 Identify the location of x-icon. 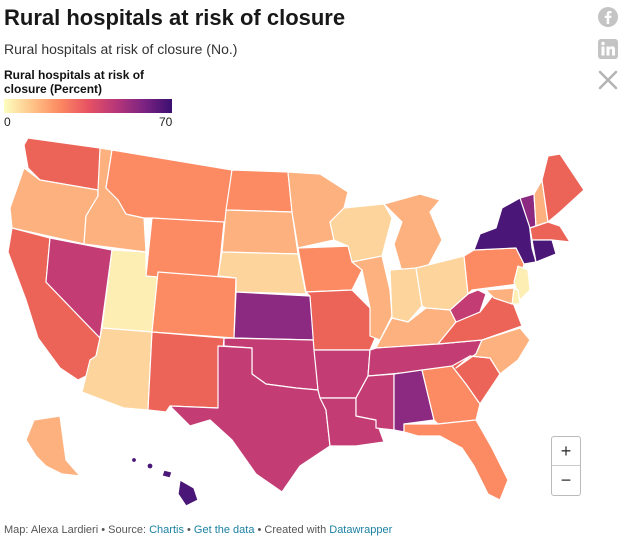
(608, 80).